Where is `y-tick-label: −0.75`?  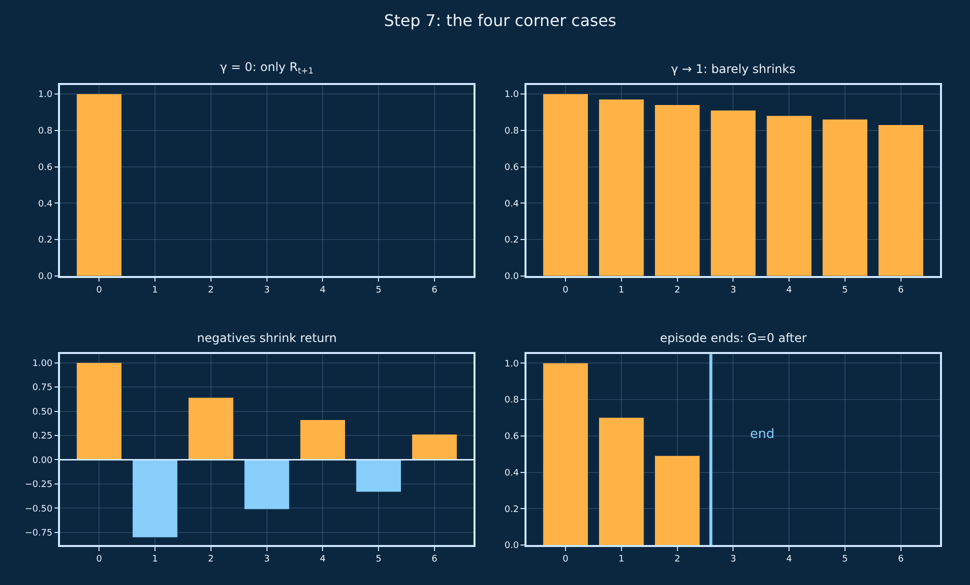
y-tick-label: −0.75 is located at coordinates (38, 533).